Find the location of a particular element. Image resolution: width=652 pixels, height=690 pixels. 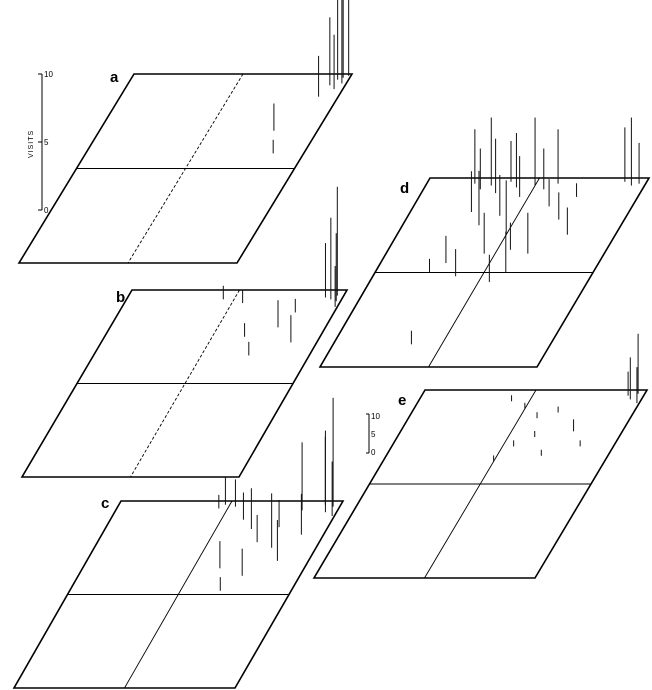

panel-b-plane is located at coordinates (184, 383).